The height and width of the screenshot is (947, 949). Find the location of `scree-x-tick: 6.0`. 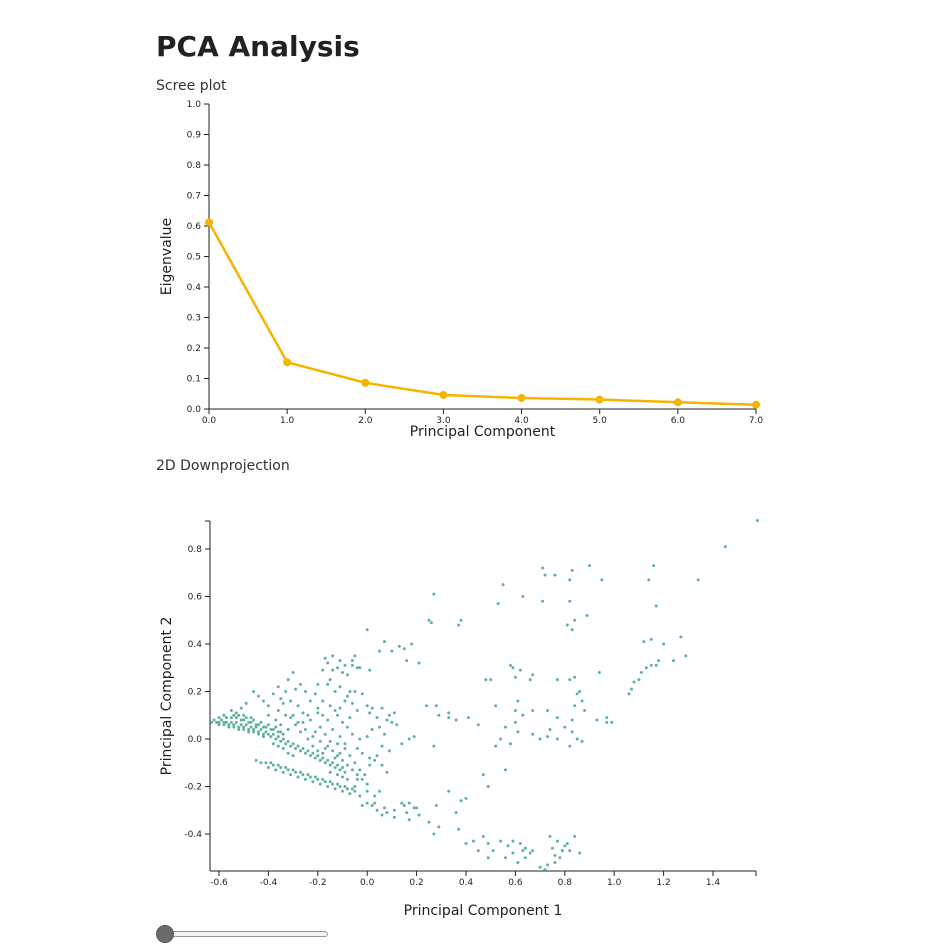

scree-x-tick: 6.0 is located at coordinates (678, 417).